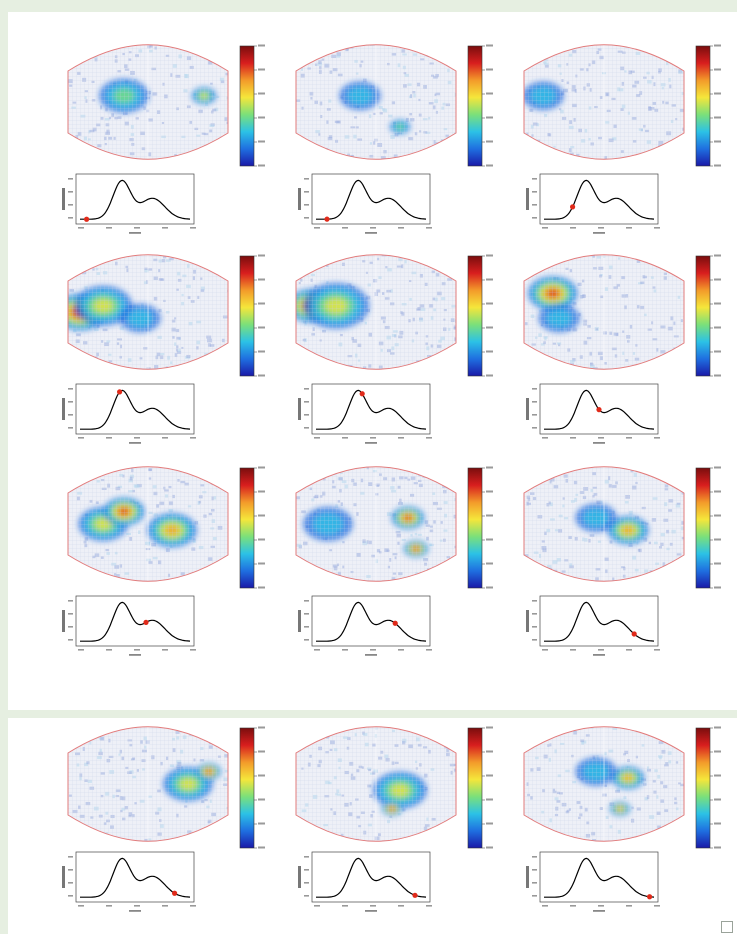 The width and height of the screenshot is (737, 934). What do you see at coordinates (727, 927) in the screenshot?
I see `expand-icon` at bounding box center [727, 927].